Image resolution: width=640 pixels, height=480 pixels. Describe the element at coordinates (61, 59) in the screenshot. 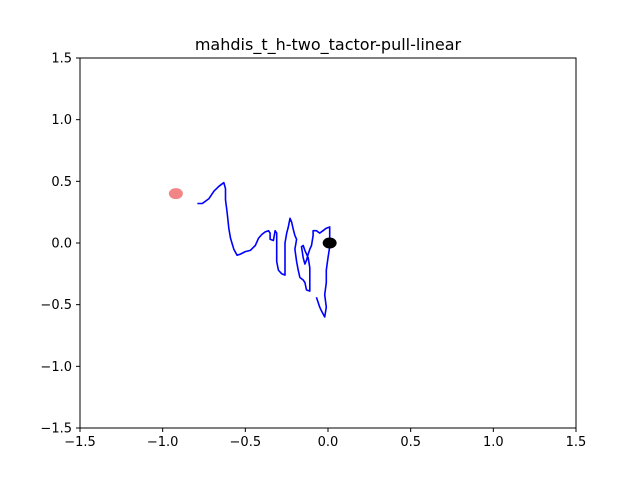

I see `y-tick-label: 1.5` at that location.